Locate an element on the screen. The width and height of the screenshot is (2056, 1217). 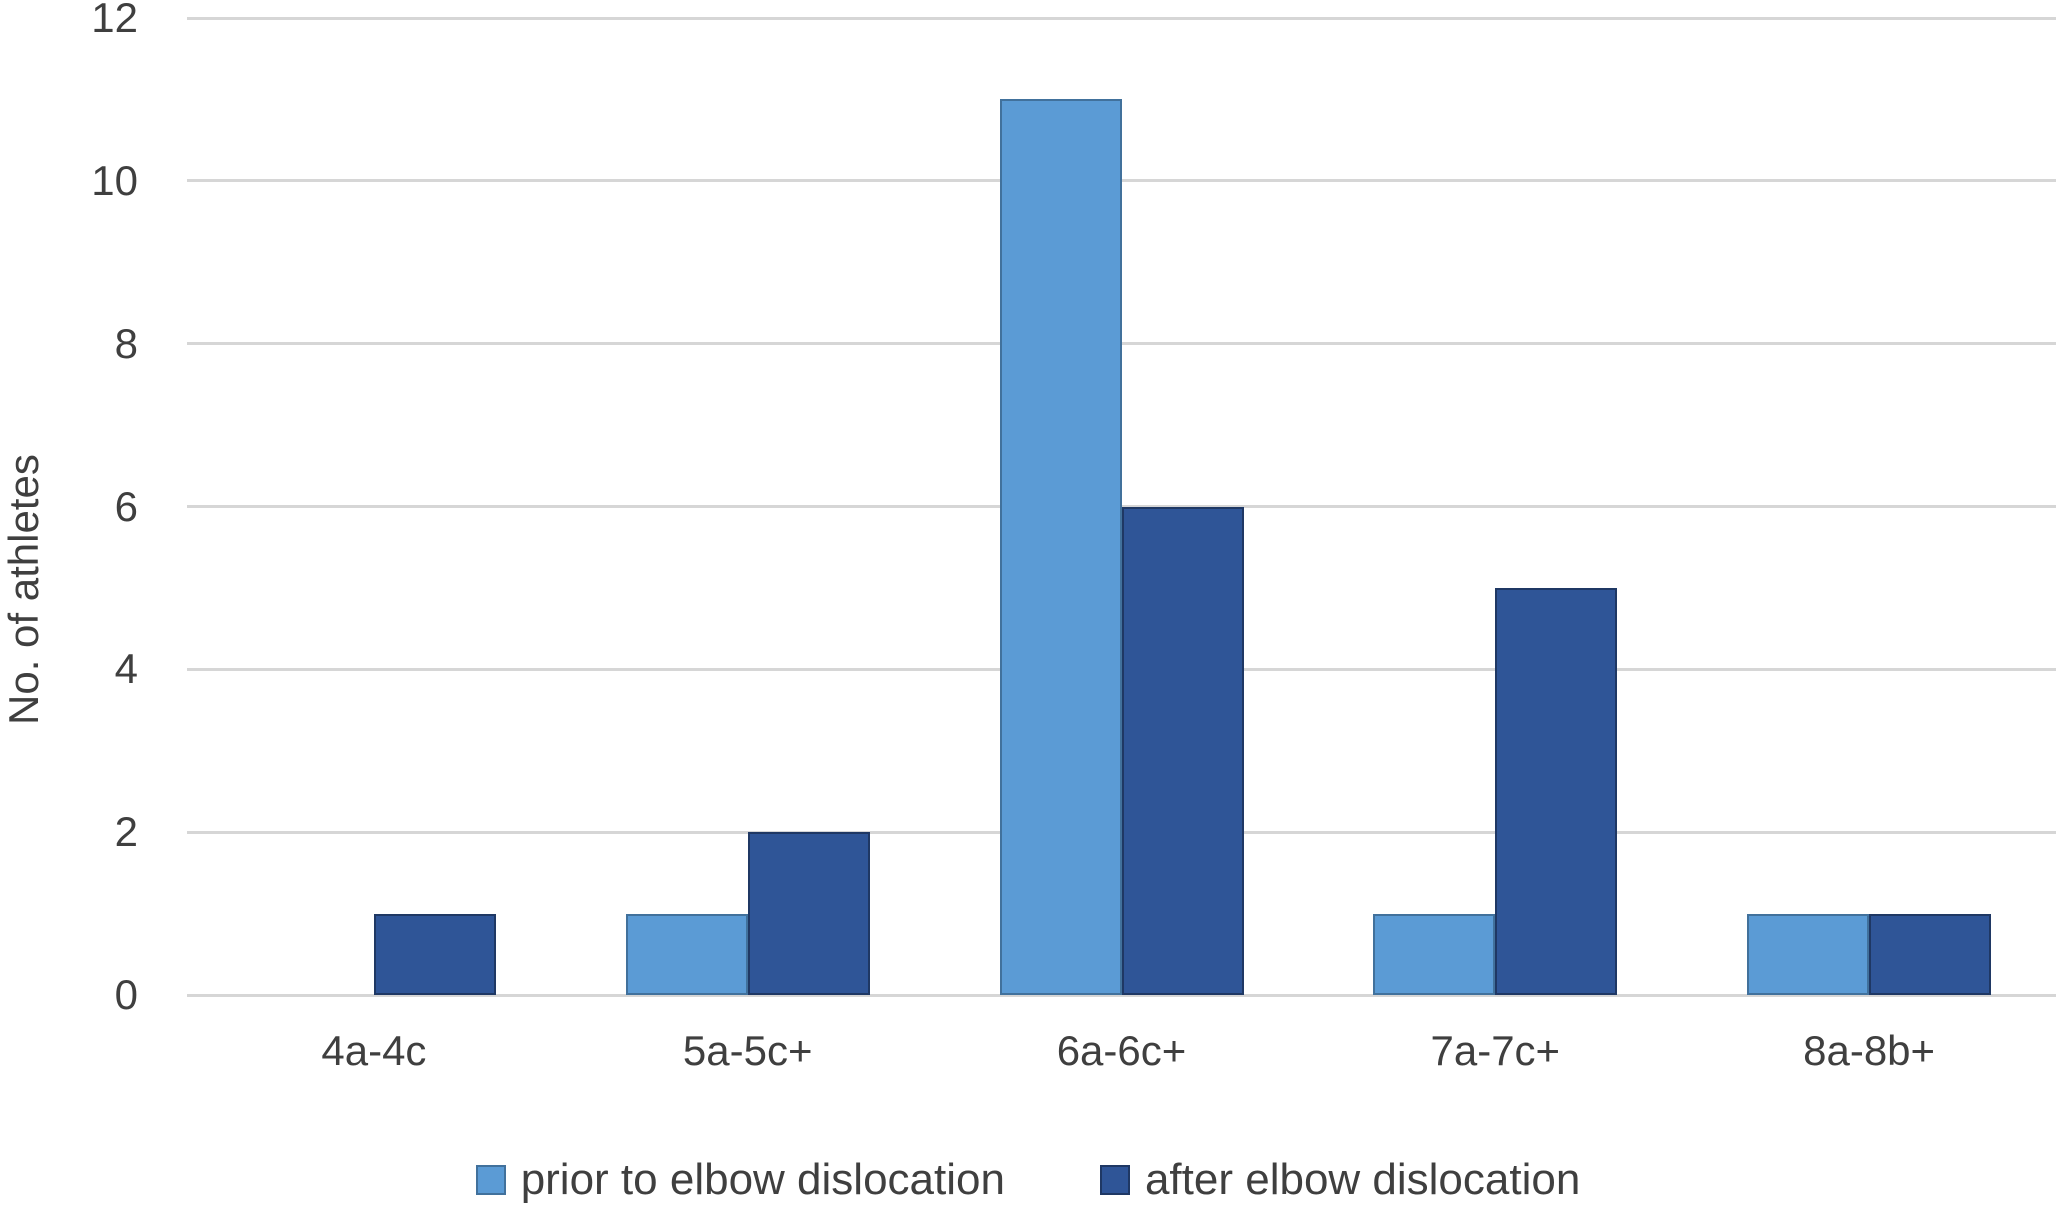
y-tick-label: 8 is located at coordinates (126, 343).